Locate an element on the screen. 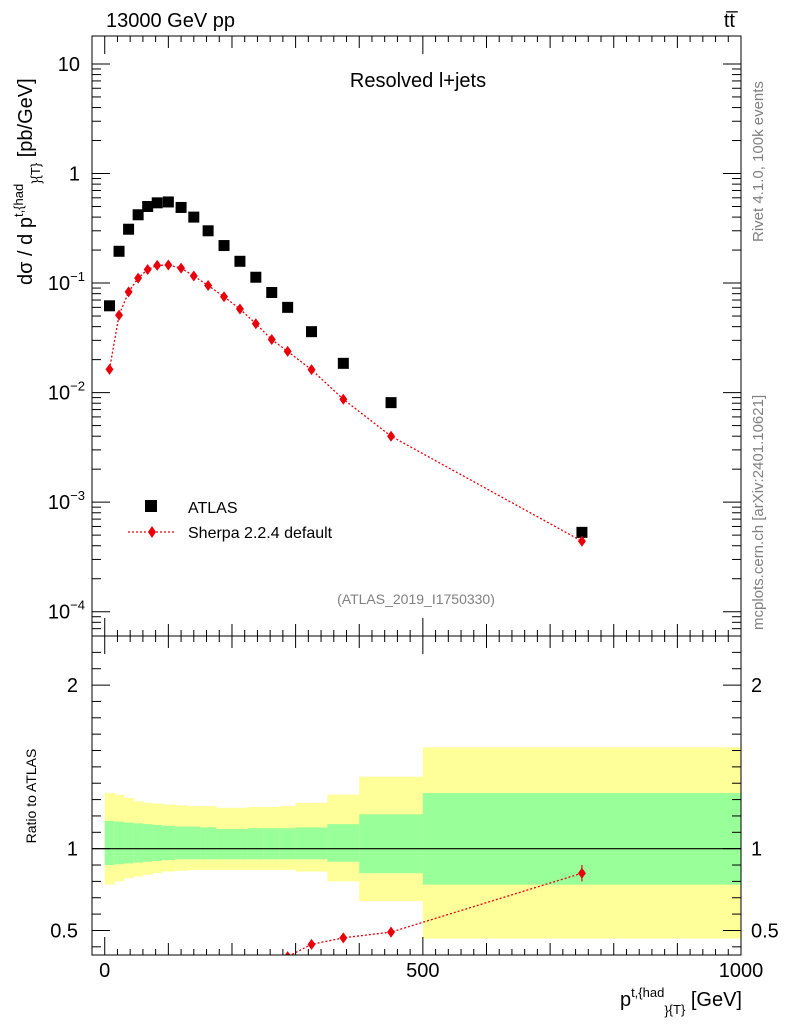 The image size is (786, 1024). rivet-version-label: Rivet 4.1.0, 100k events is located at coordinates (758, 161).